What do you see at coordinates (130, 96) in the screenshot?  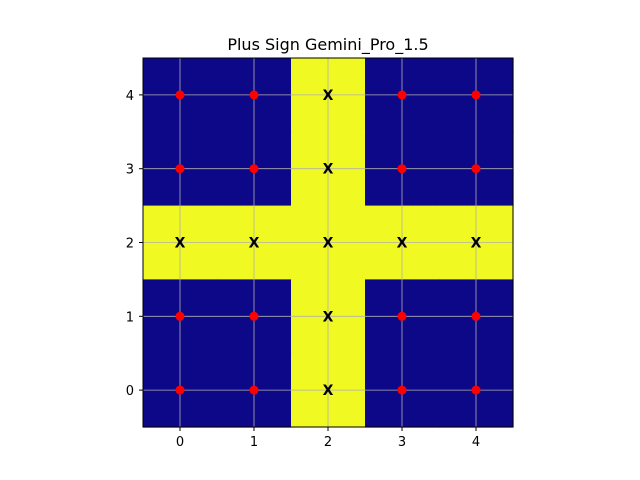 I see `y-tick-label: 4` at bounding box center [130, 96].